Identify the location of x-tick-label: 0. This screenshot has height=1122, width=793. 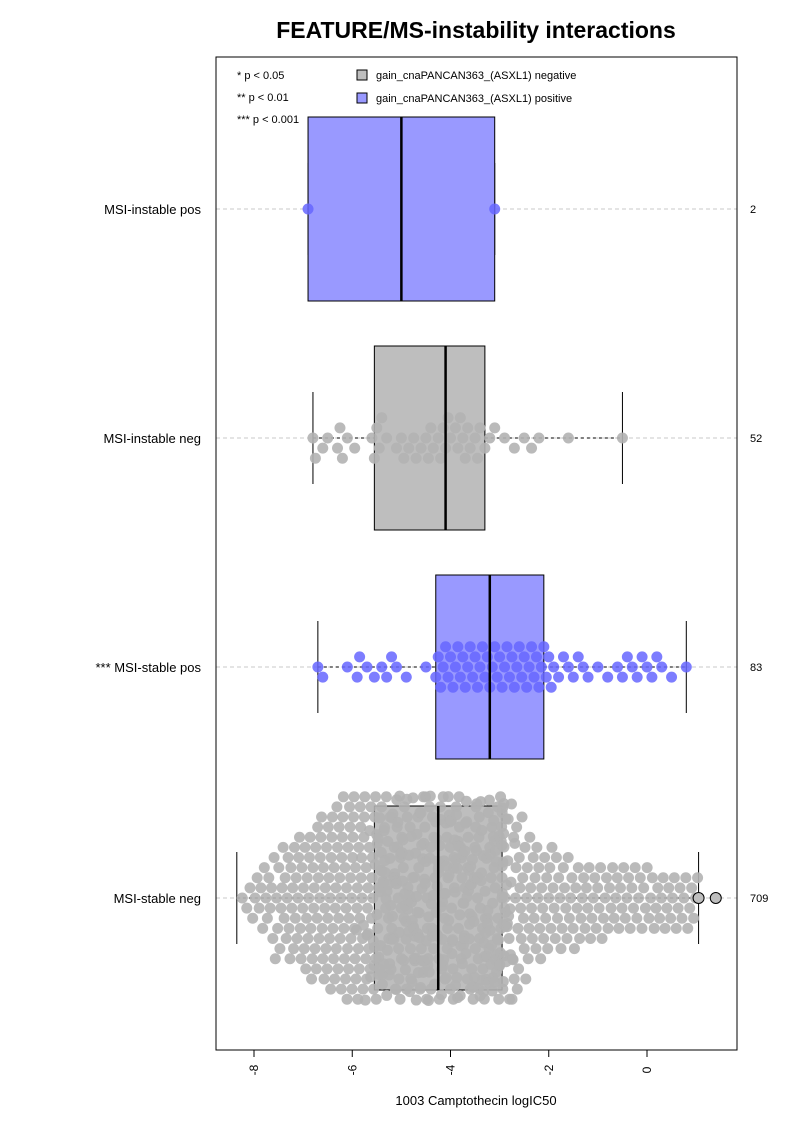
(647, 1069).